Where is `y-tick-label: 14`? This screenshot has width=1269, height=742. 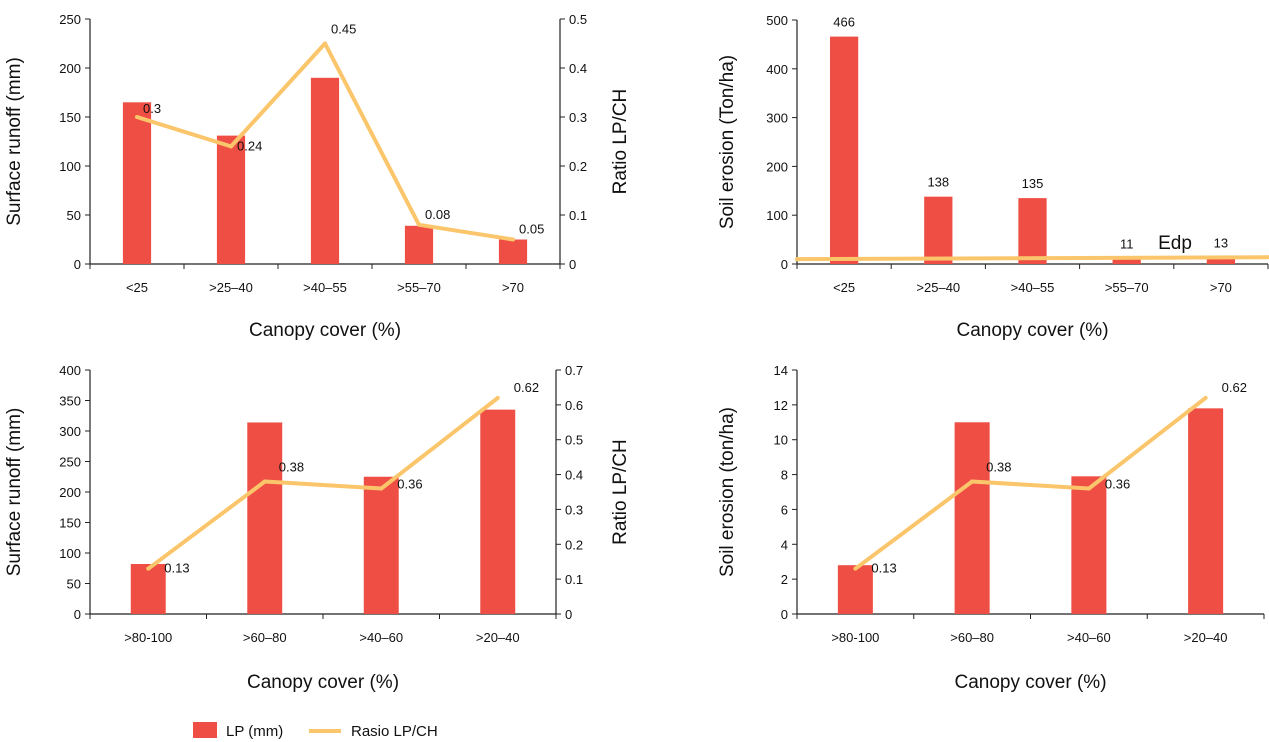 y-tick-label: 14 is located at coordinates (781, 370).